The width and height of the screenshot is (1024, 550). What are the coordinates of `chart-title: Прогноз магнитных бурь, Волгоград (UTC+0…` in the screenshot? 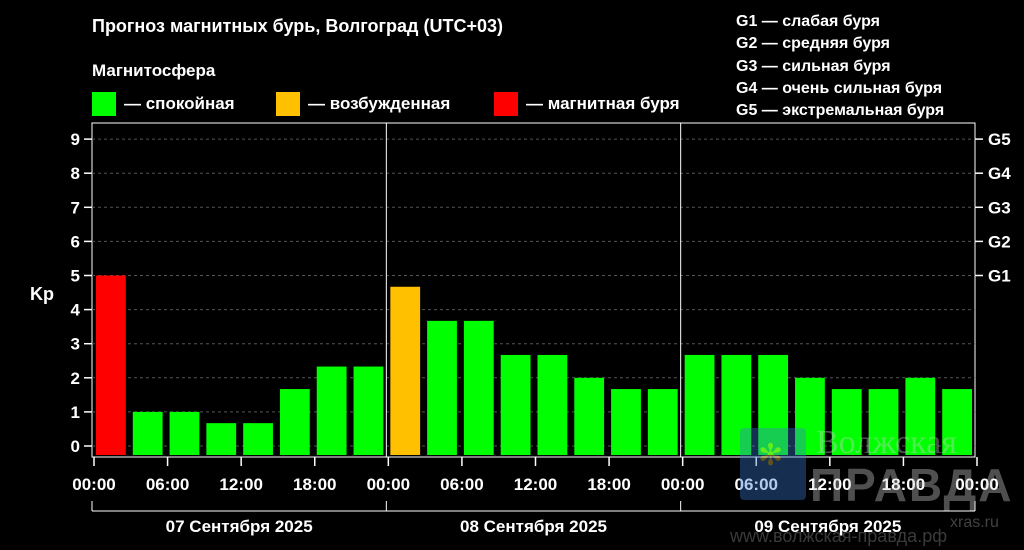 It's located at (297, 26).